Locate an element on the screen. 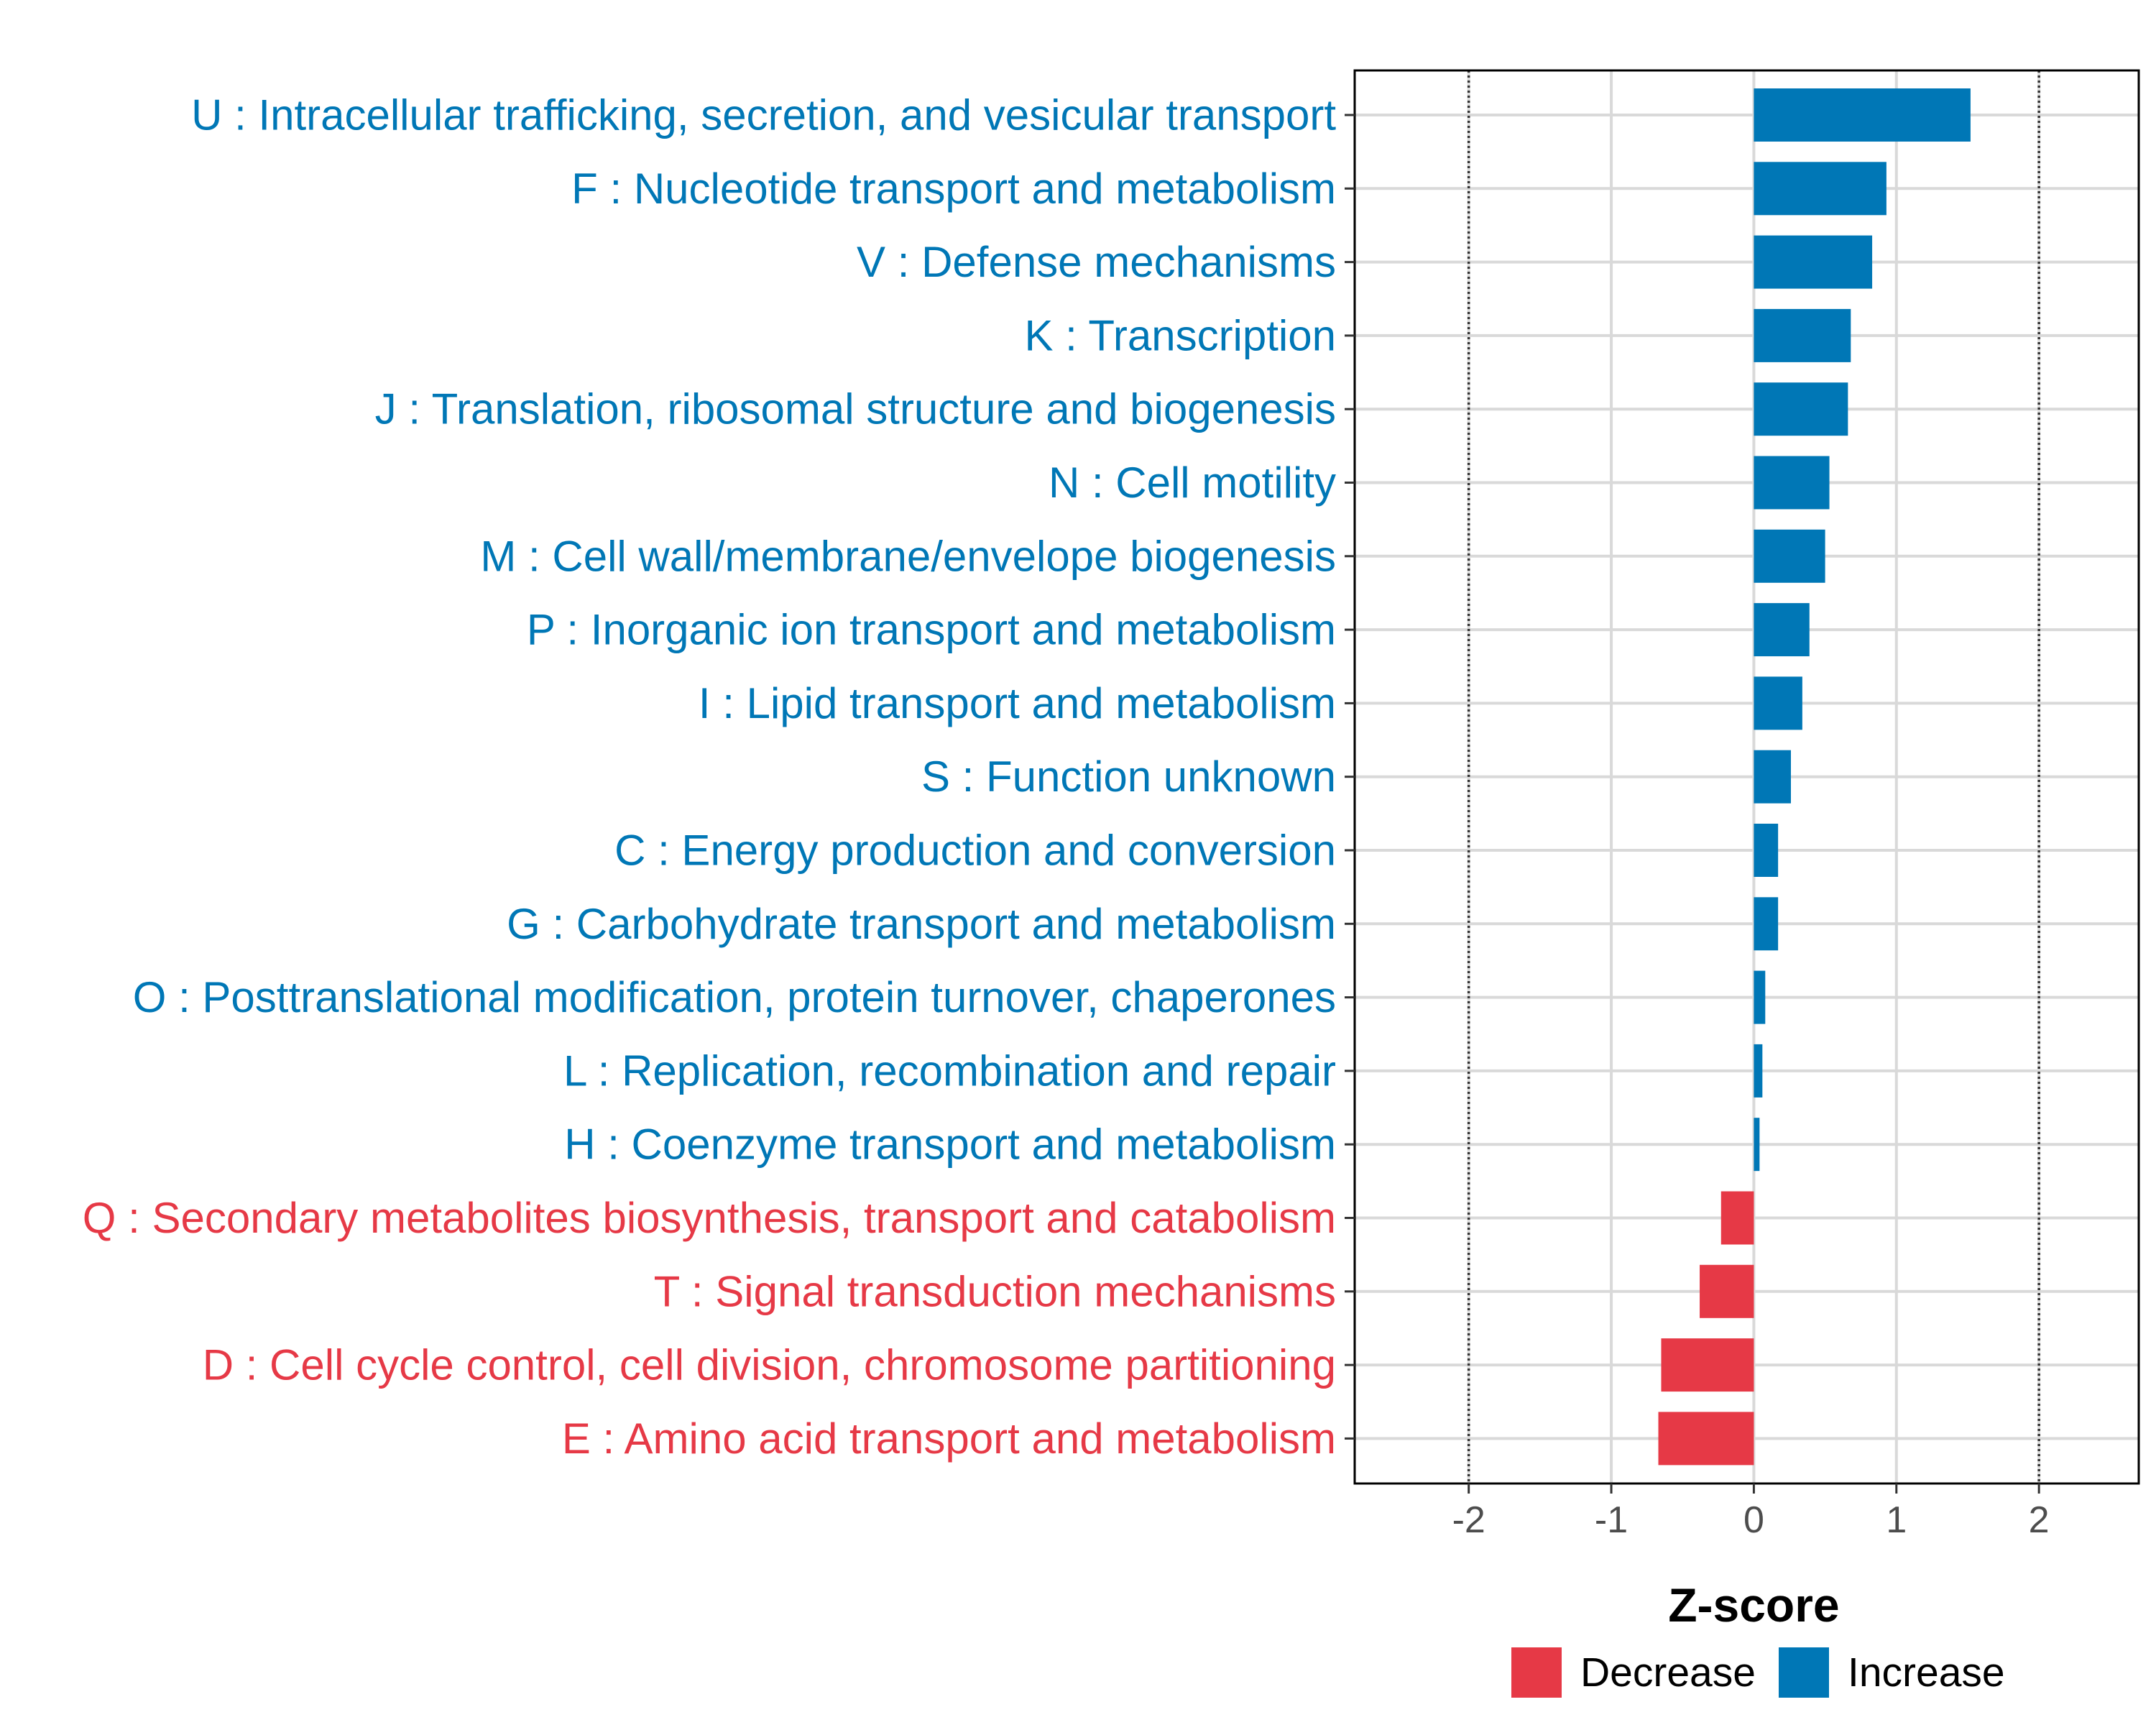 The image size is (2156, 1725). category-label: S : Function unknown is located at coordinates (1128, 777).